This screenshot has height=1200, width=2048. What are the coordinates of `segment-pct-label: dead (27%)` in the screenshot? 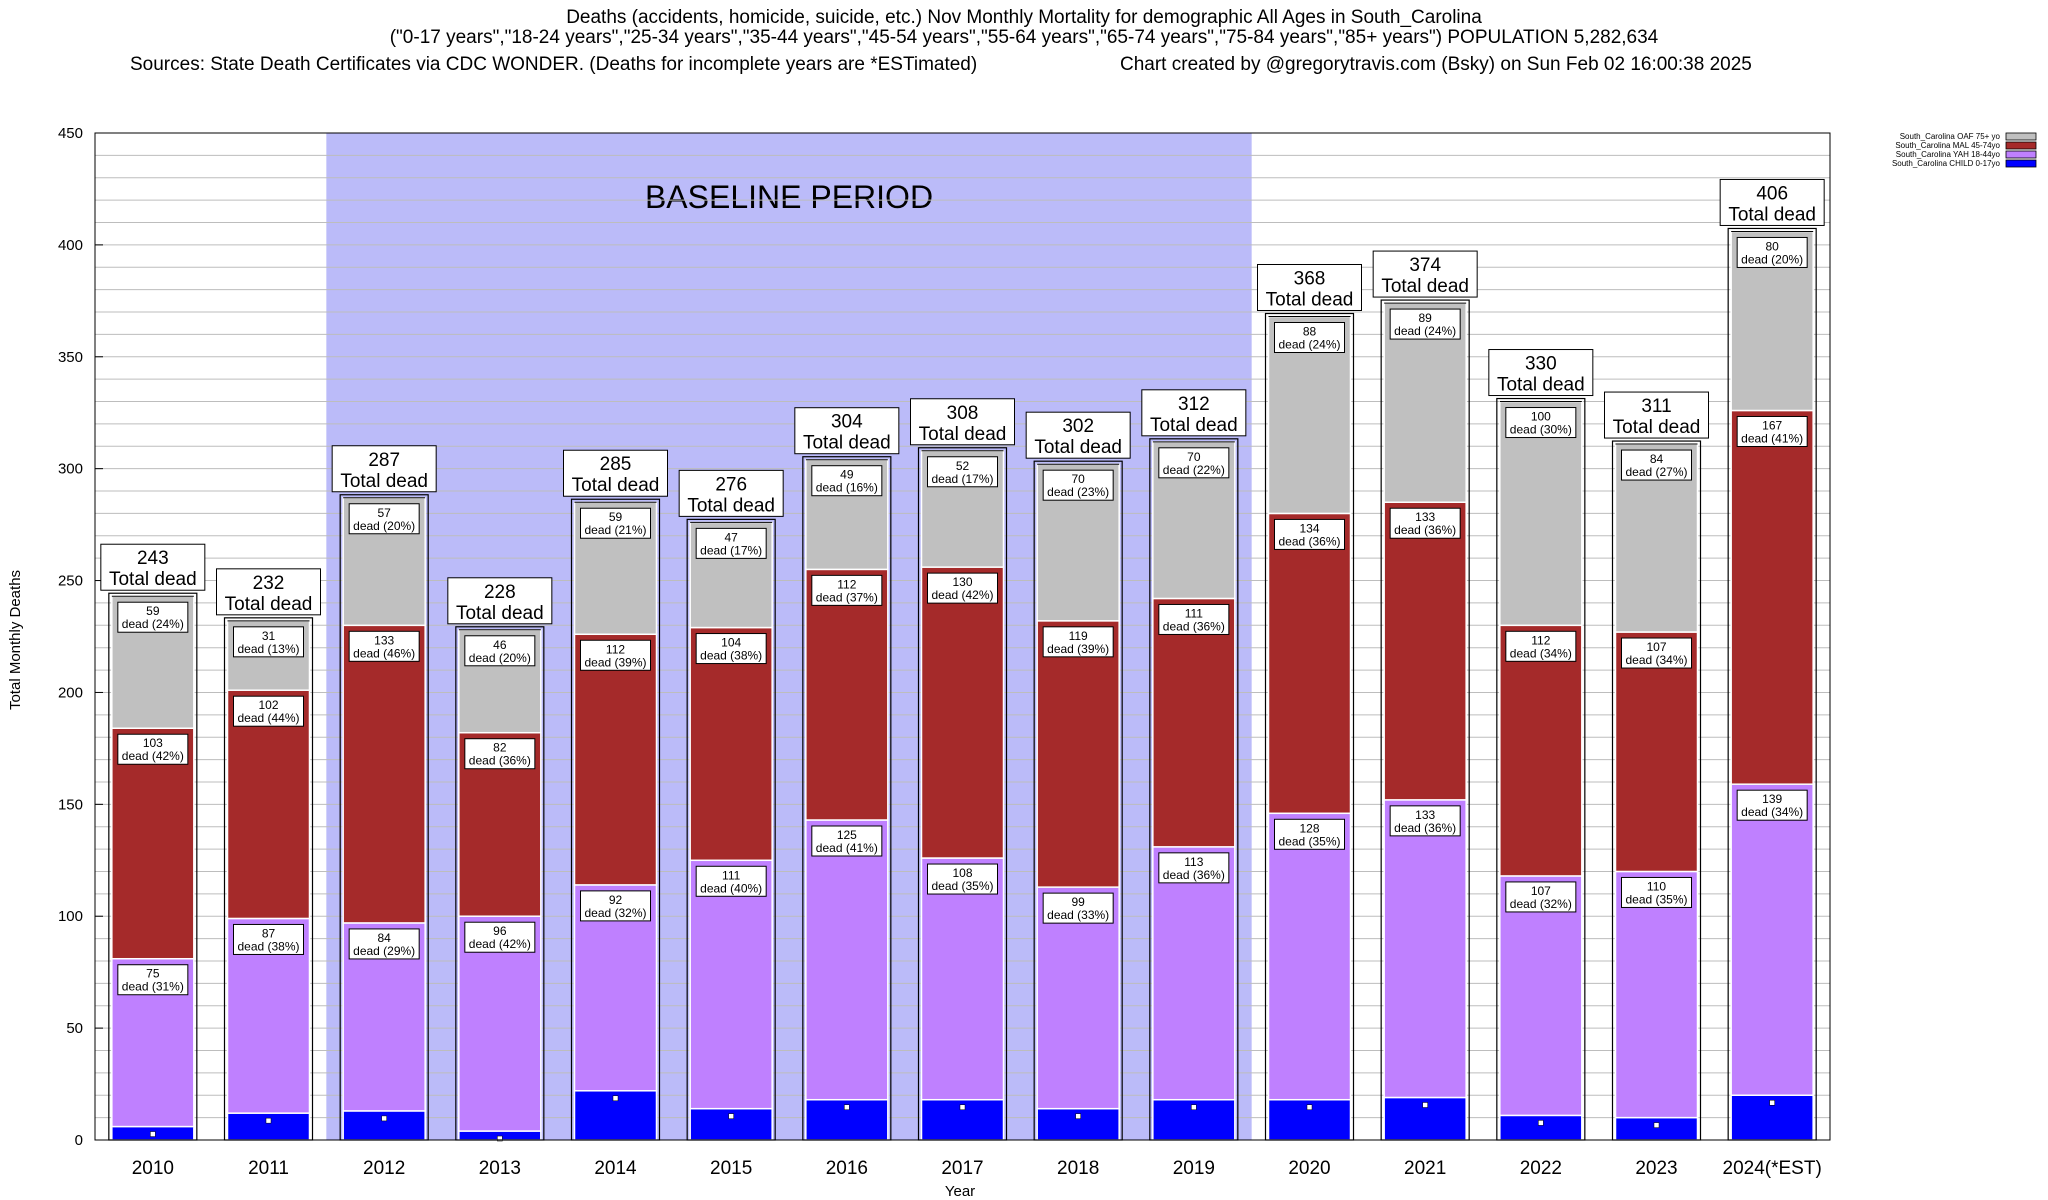 It's located at (1656, 472).